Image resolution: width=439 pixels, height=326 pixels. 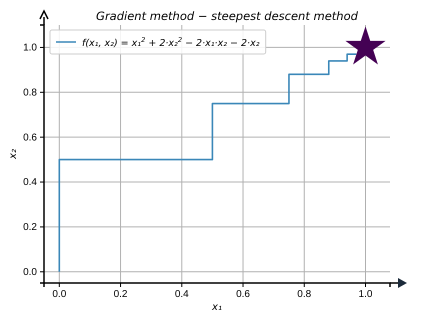 What do you see at coordinates (365, 294) in the screenshot?
I see `x-tick-label: 1.0` at bounding box center [365, 294].